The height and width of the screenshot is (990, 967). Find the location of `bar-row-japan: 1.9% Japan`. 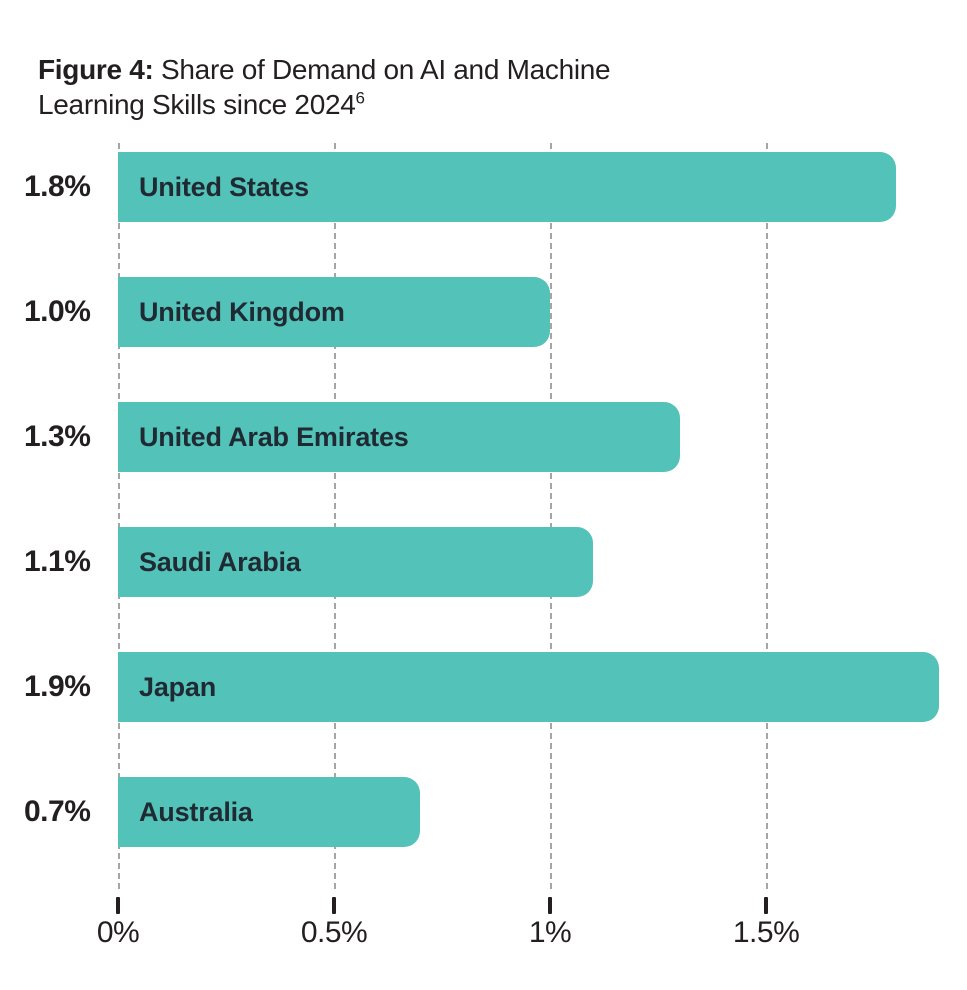

bar-row-japan: 1.9% Japan is located at coordinates (483, 687).